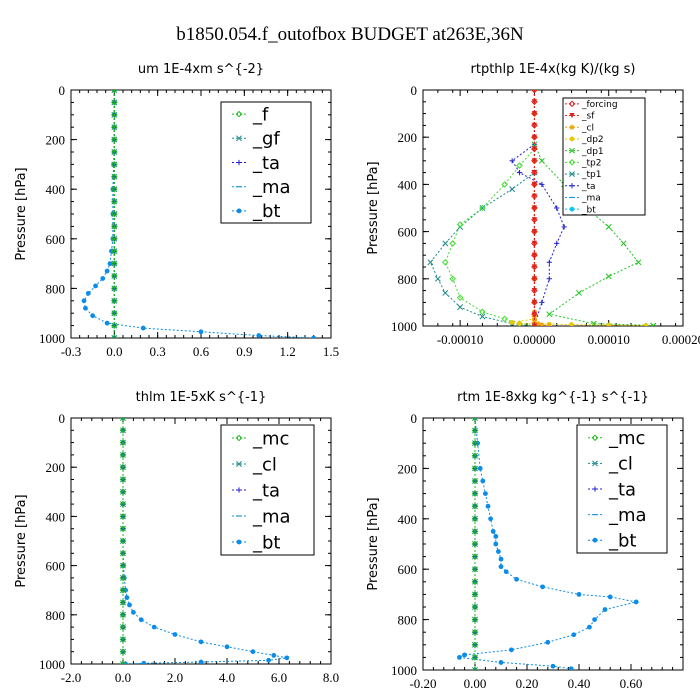 This screenshot has height=700, width=700. What do you see at coordinates (271, 516) in the screenshot?
I see `legend-entry-label: _ma` at bounding box center [271, 516].